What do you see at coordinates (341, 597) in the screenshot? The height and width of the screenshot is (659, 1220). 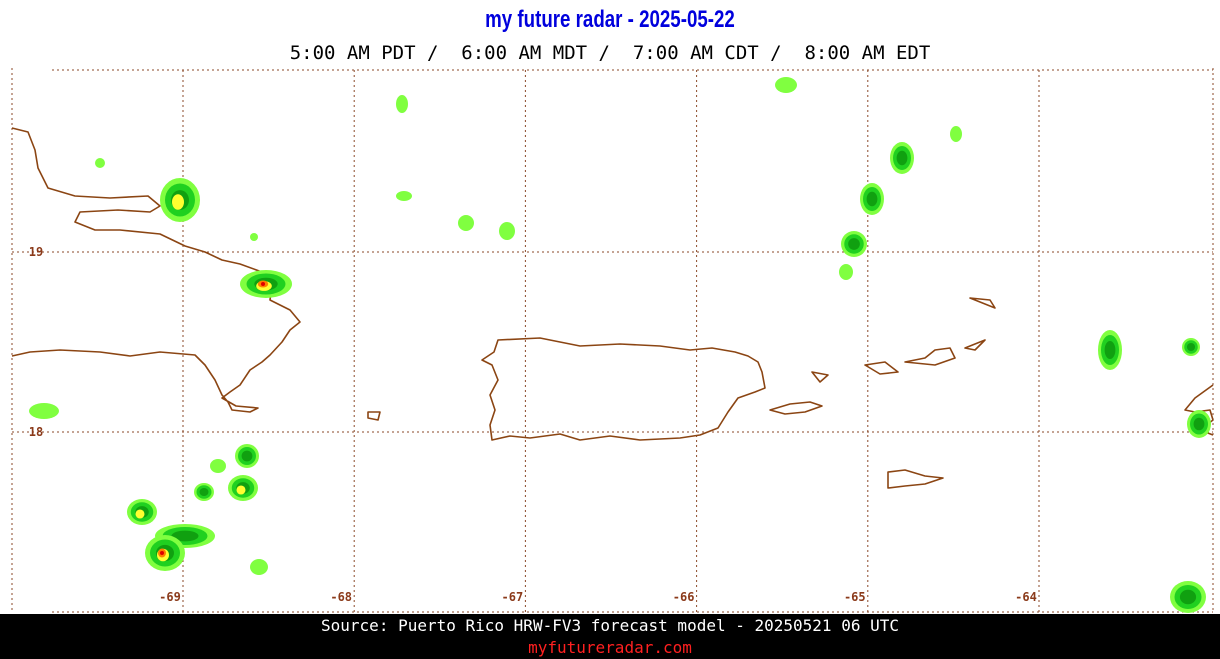 I see `lon-label: -68` at bounding box center [341, 597].